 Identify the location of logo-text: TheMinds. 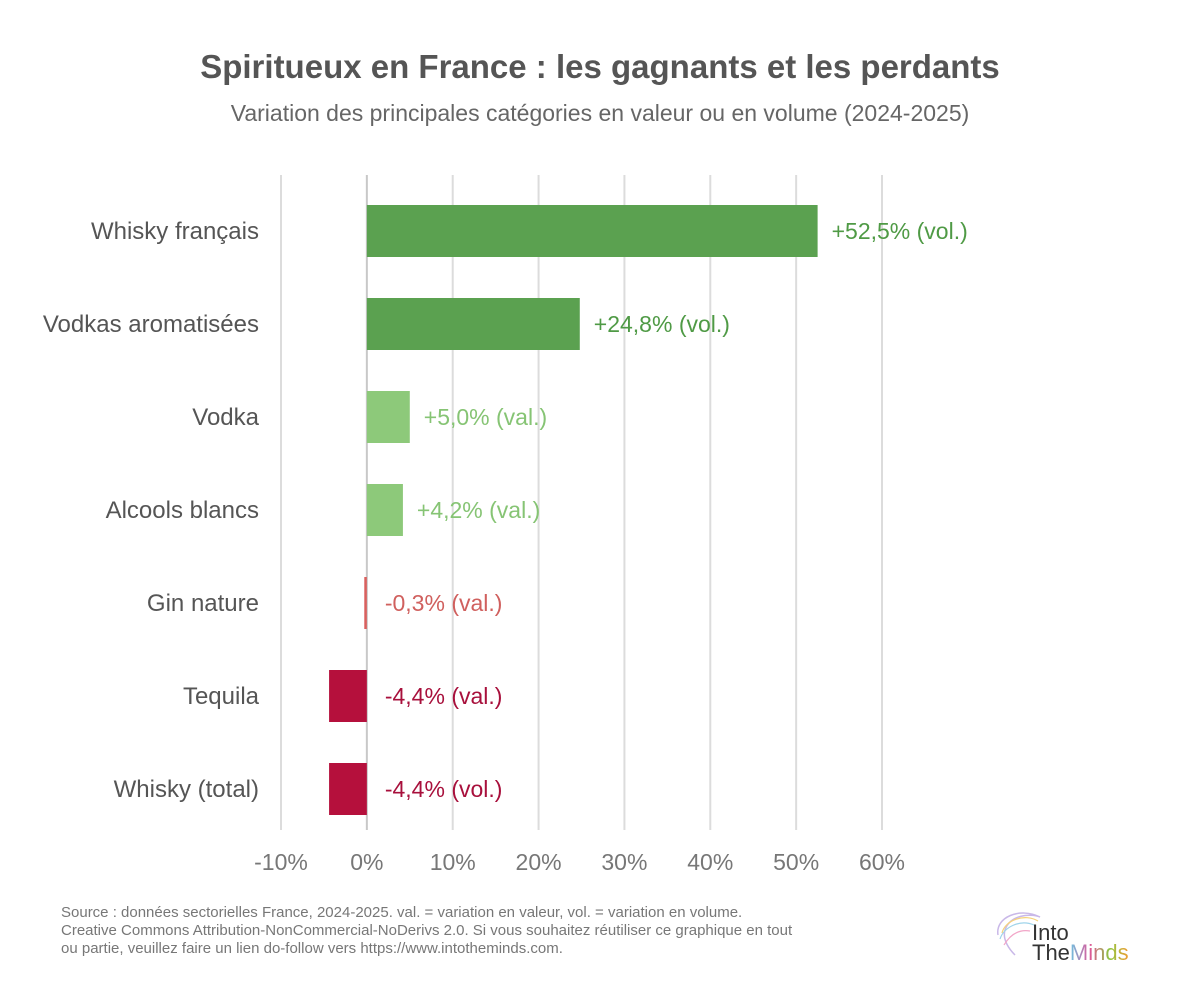
(1080, 952).